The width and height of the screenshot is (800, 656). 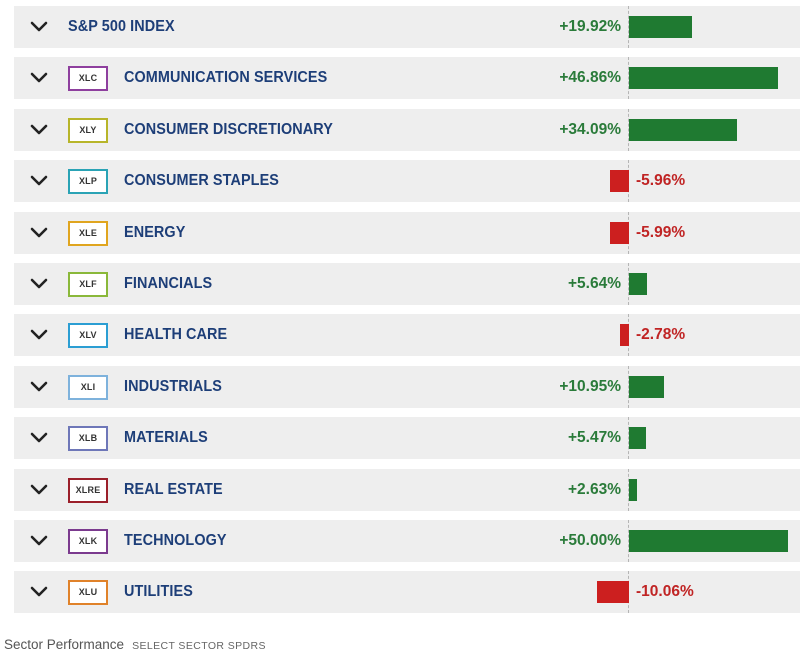 I want to click on sector-row-consumer-staples: XLP CONSUMER STAPLES -5.96%, so click(x=407, y=181).